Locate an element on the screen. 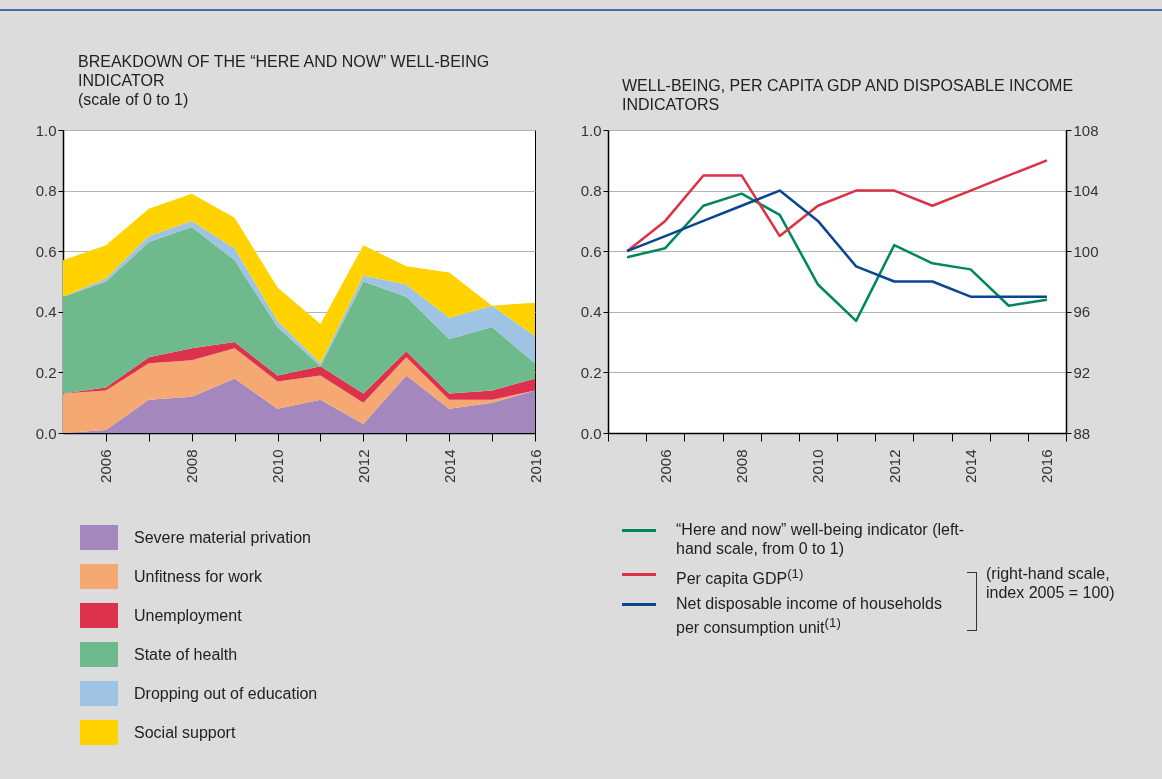 This screenshot has height=779, width=1162. chart-subtitle: (scale of 0 to 1) is located at coordinates (133, 99).